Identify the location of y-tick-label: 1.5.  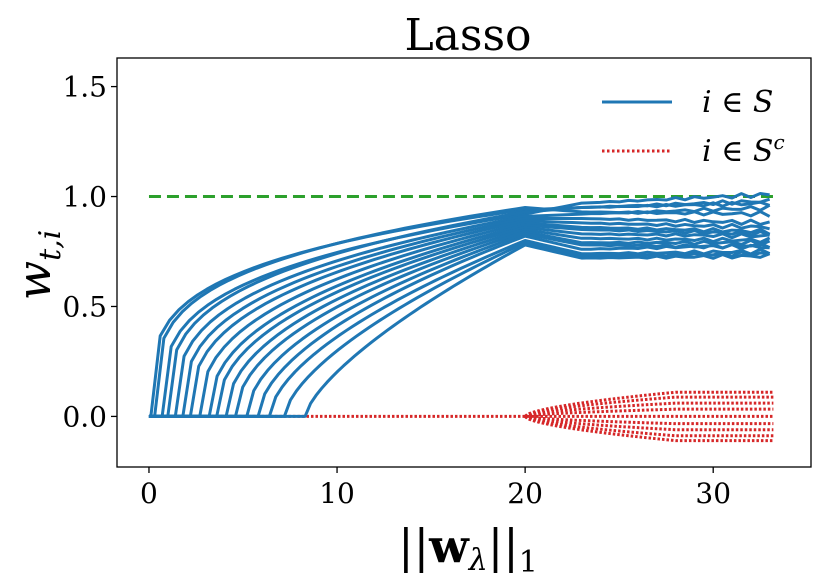
(84, 87).